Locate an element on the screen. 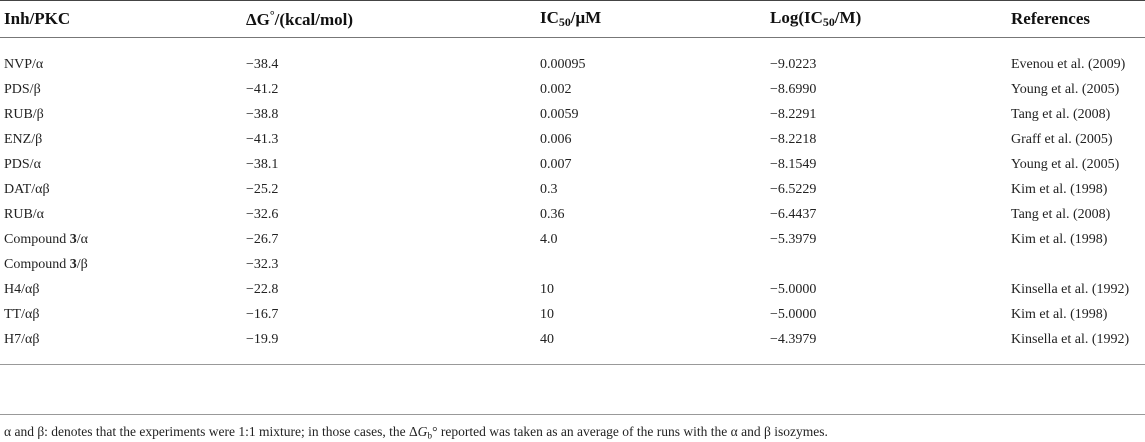 This screenshot has height=442, width=1145. header-dg-degree: ° is located at coordinates (272, 15).